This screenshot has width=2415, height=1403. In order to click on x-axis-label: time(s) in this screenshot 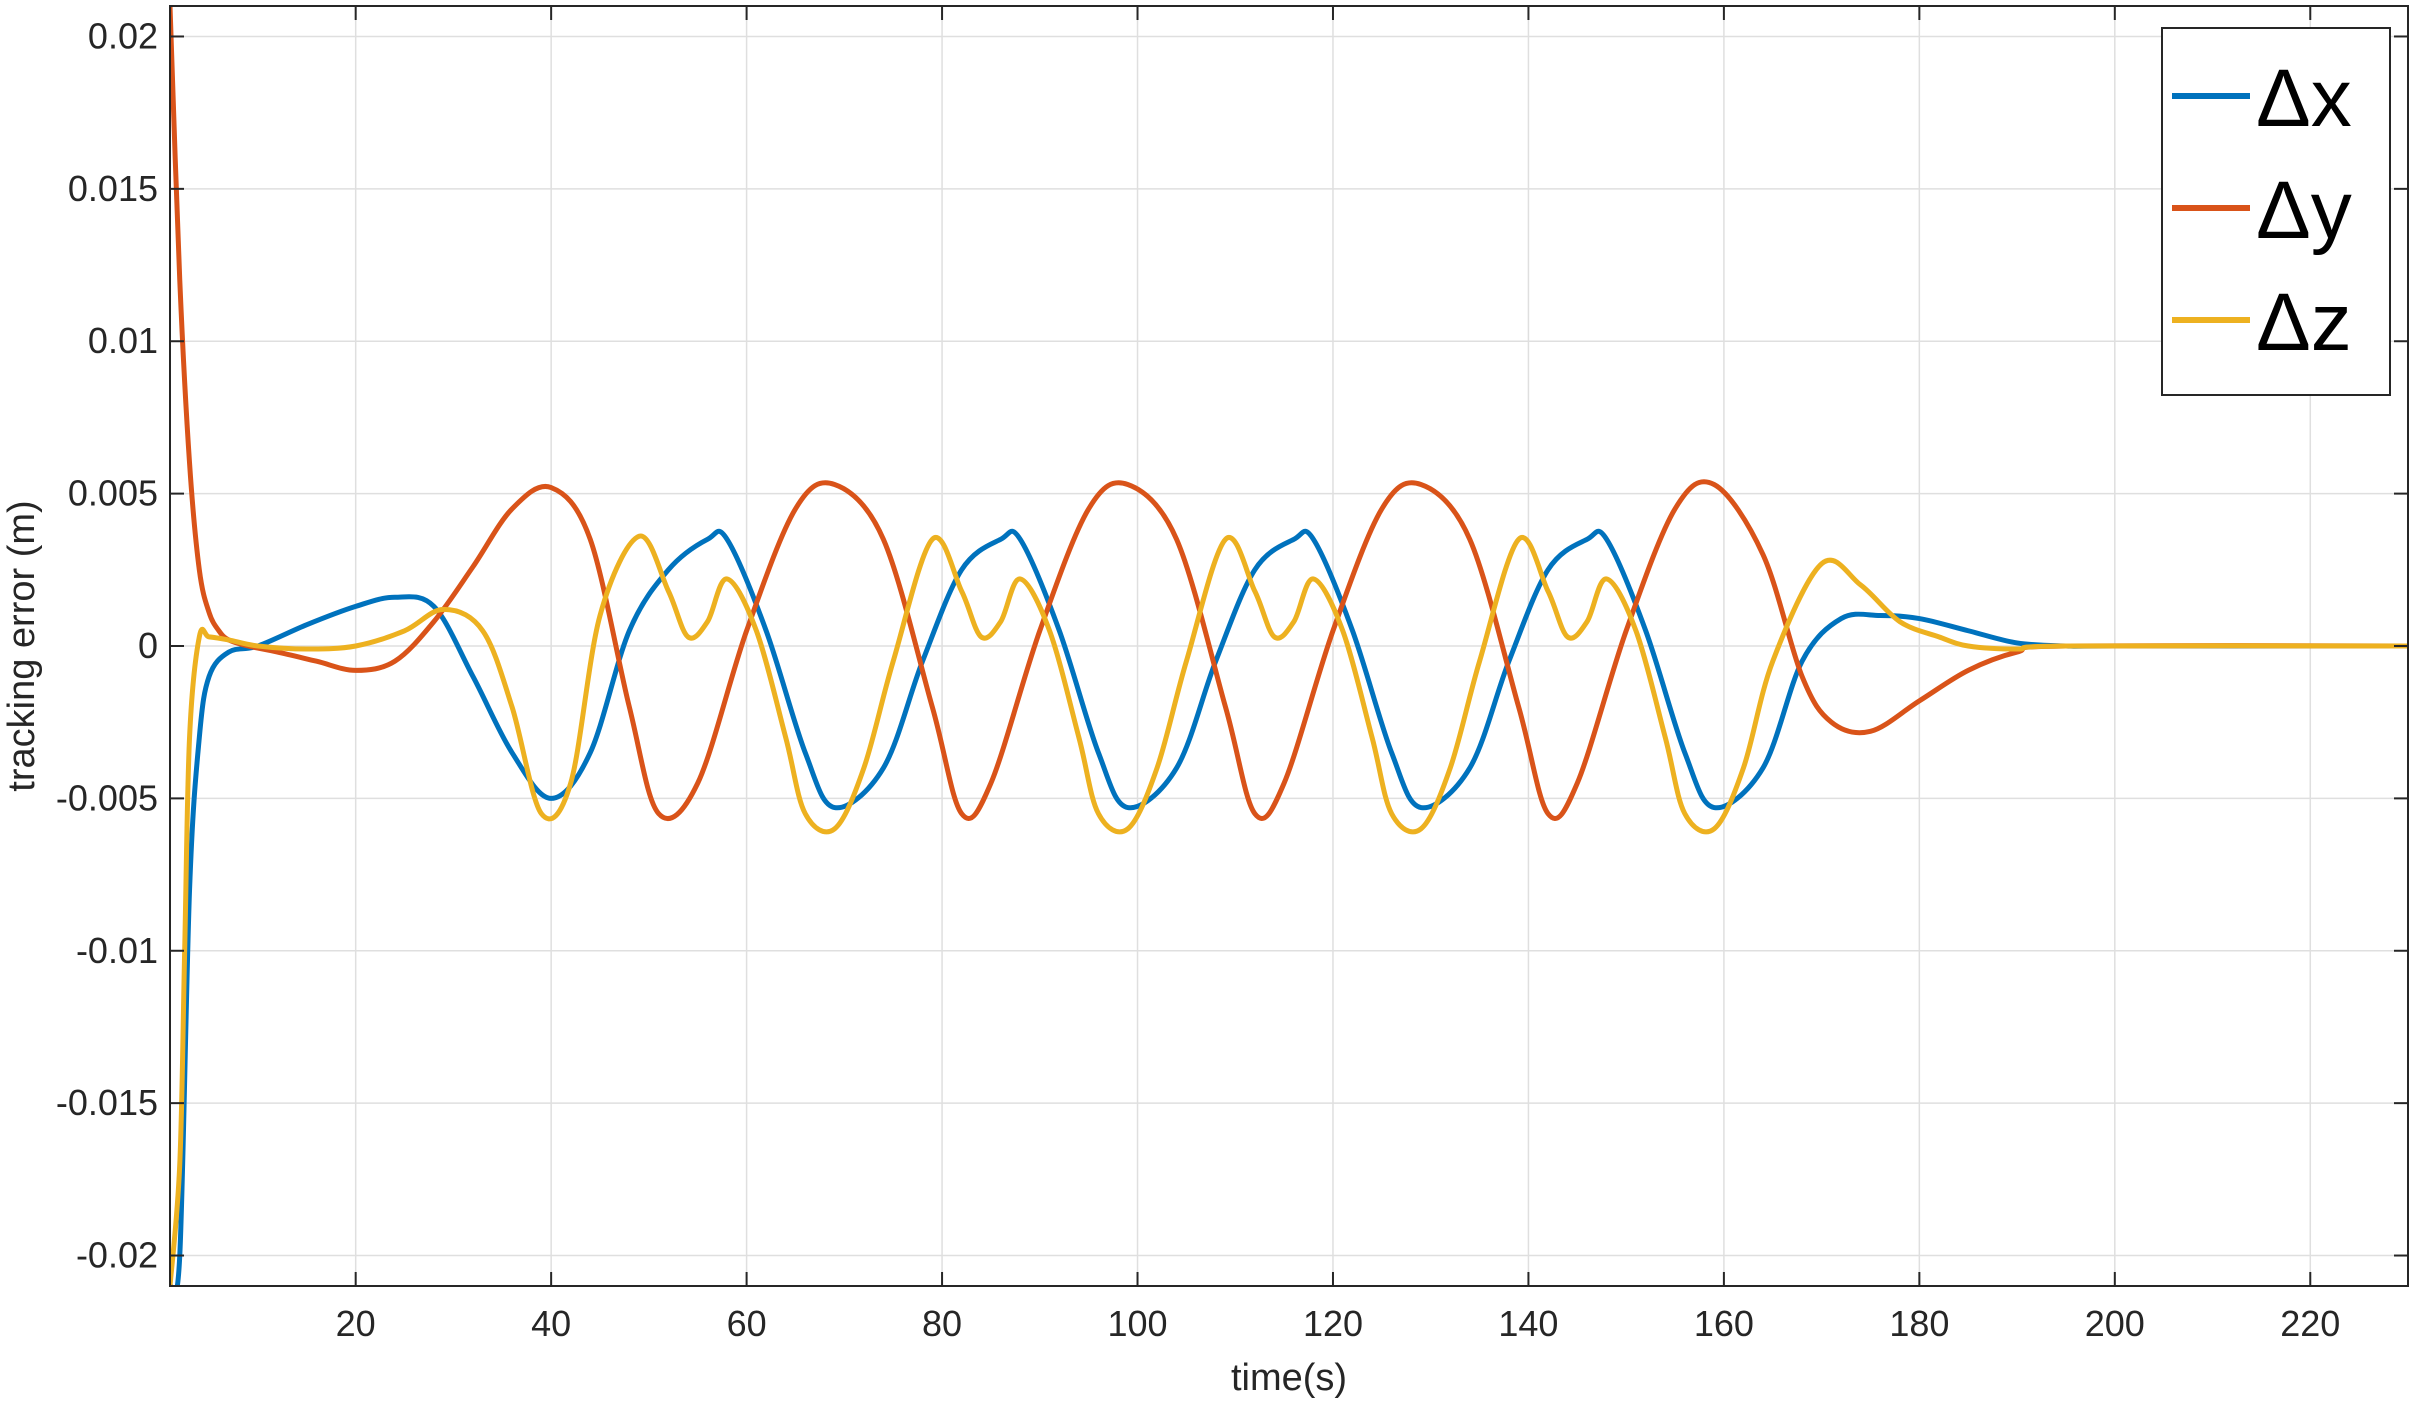, I will do `click(1289, 1378)`.